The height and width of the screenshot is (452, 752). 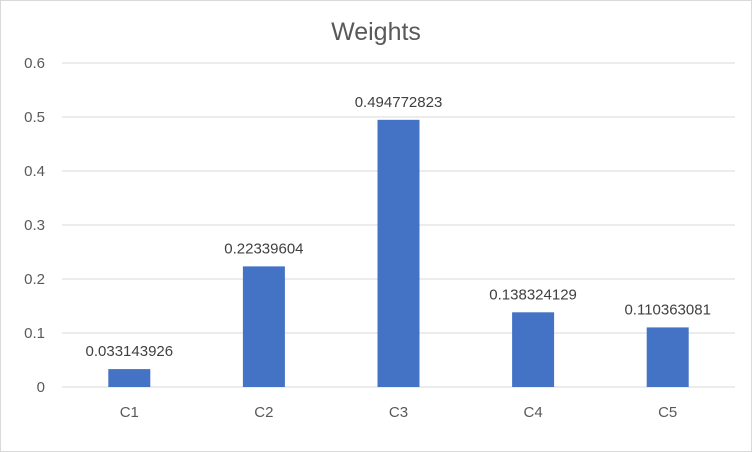 I want to click on bar-c2, so click(x=263, y=326).